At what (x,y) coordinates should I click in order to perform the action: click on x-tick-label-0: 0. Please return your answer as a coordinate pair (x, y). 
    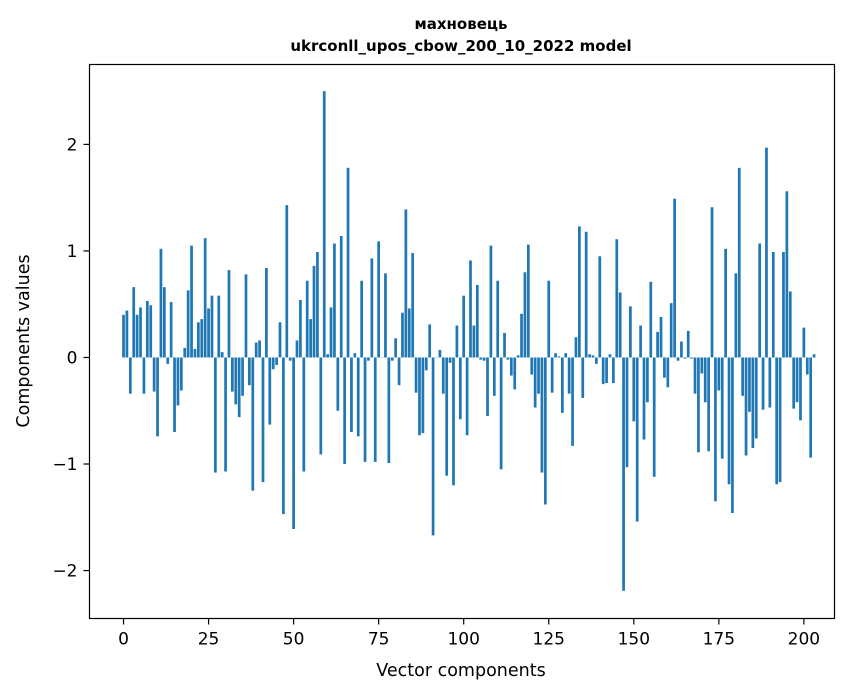
    Looking at the image, I should click on (123, 640).